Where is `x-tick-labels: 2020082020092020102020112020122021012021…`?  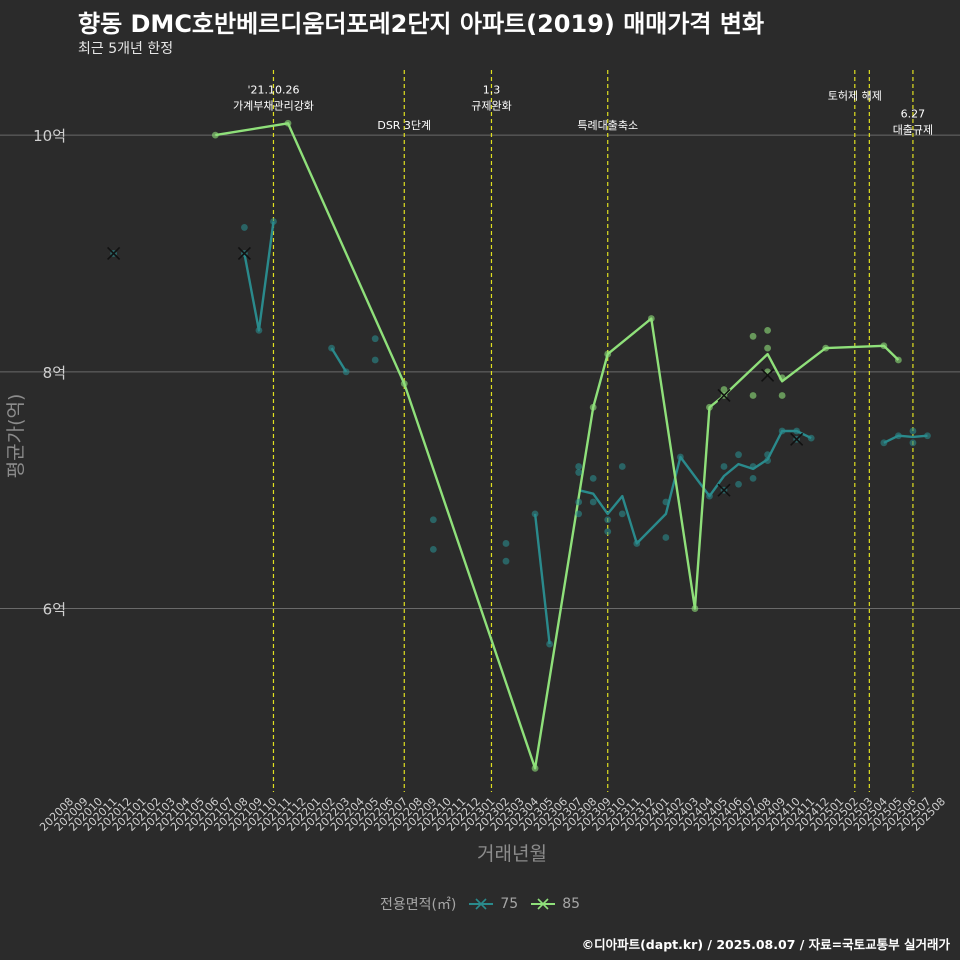
x-tick-labels: 2020082020092020102020112020122021012021… is located at coordinates (492, 814).